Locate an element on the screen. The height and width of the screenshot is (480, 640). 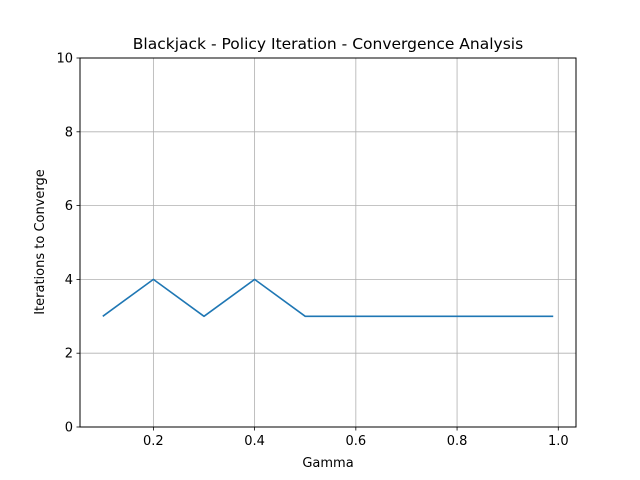
series-line is located at coordinates (328, 298).